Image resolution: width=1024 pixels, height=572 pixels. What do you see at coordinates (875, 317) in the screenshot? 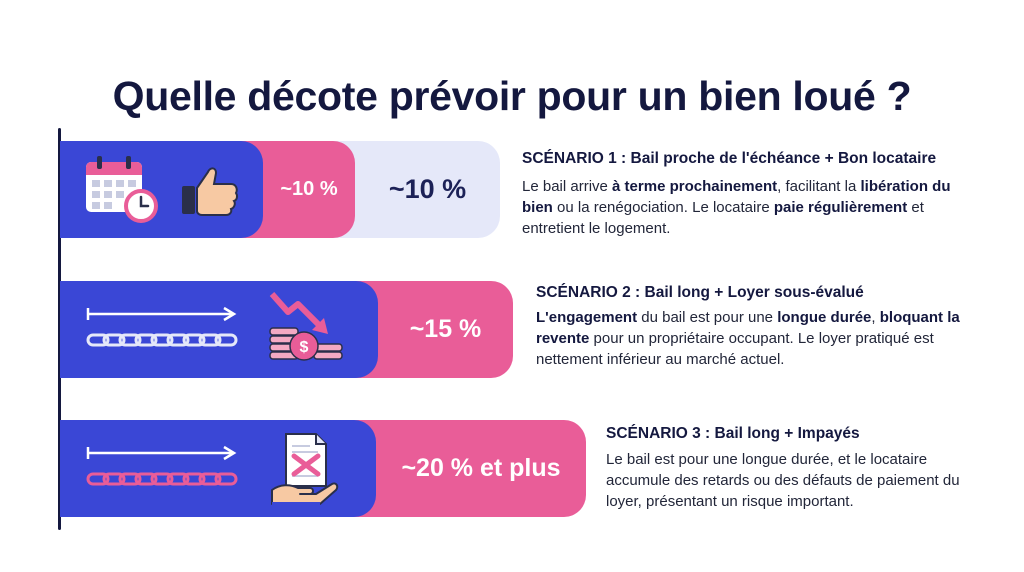
I see `description-text: ,` at bounding box center [875, 317].